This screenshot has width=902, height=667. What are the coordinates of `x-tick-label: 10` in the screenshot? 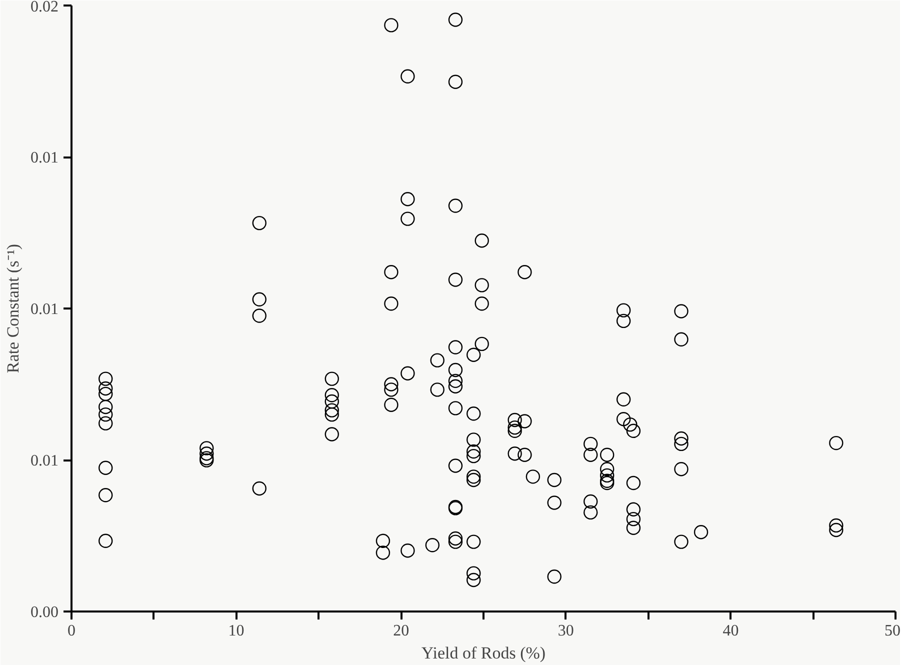 It's located at (236, 631).